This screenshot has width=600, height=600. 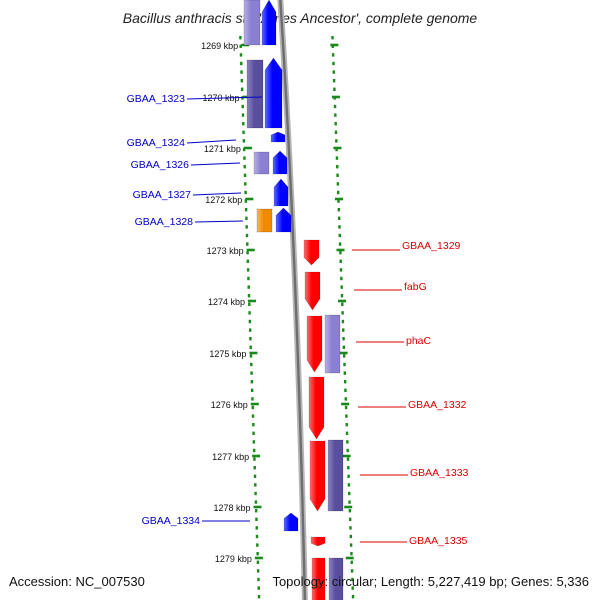 What do you see at coordinates (229, 405) in the screenshot?
I see `ruler-tick-label: 1276 kbp` at bounding box center [229, 405].